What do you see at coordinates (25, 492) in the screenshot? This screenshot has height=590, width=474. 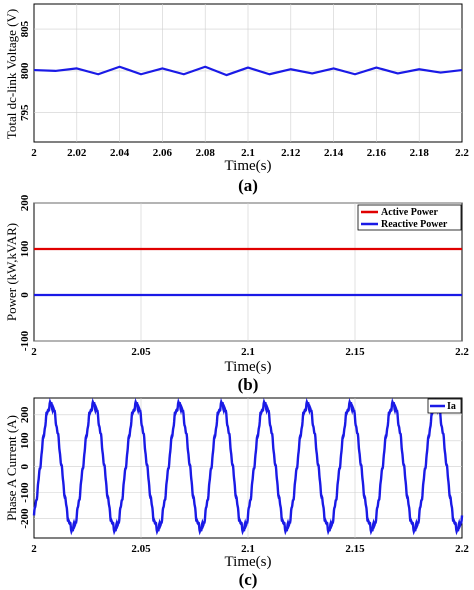 I see `panel-c-y-tick-label: -100` at bounding box center [25, 492].